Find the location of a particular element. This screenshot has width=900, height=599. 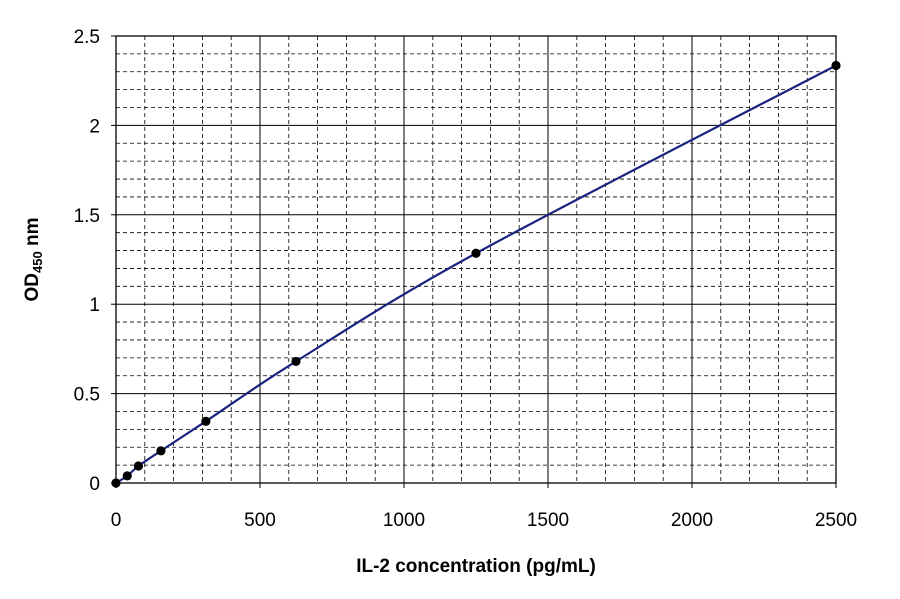

y-tick-label: 1 is located at coordinates (94, 305).